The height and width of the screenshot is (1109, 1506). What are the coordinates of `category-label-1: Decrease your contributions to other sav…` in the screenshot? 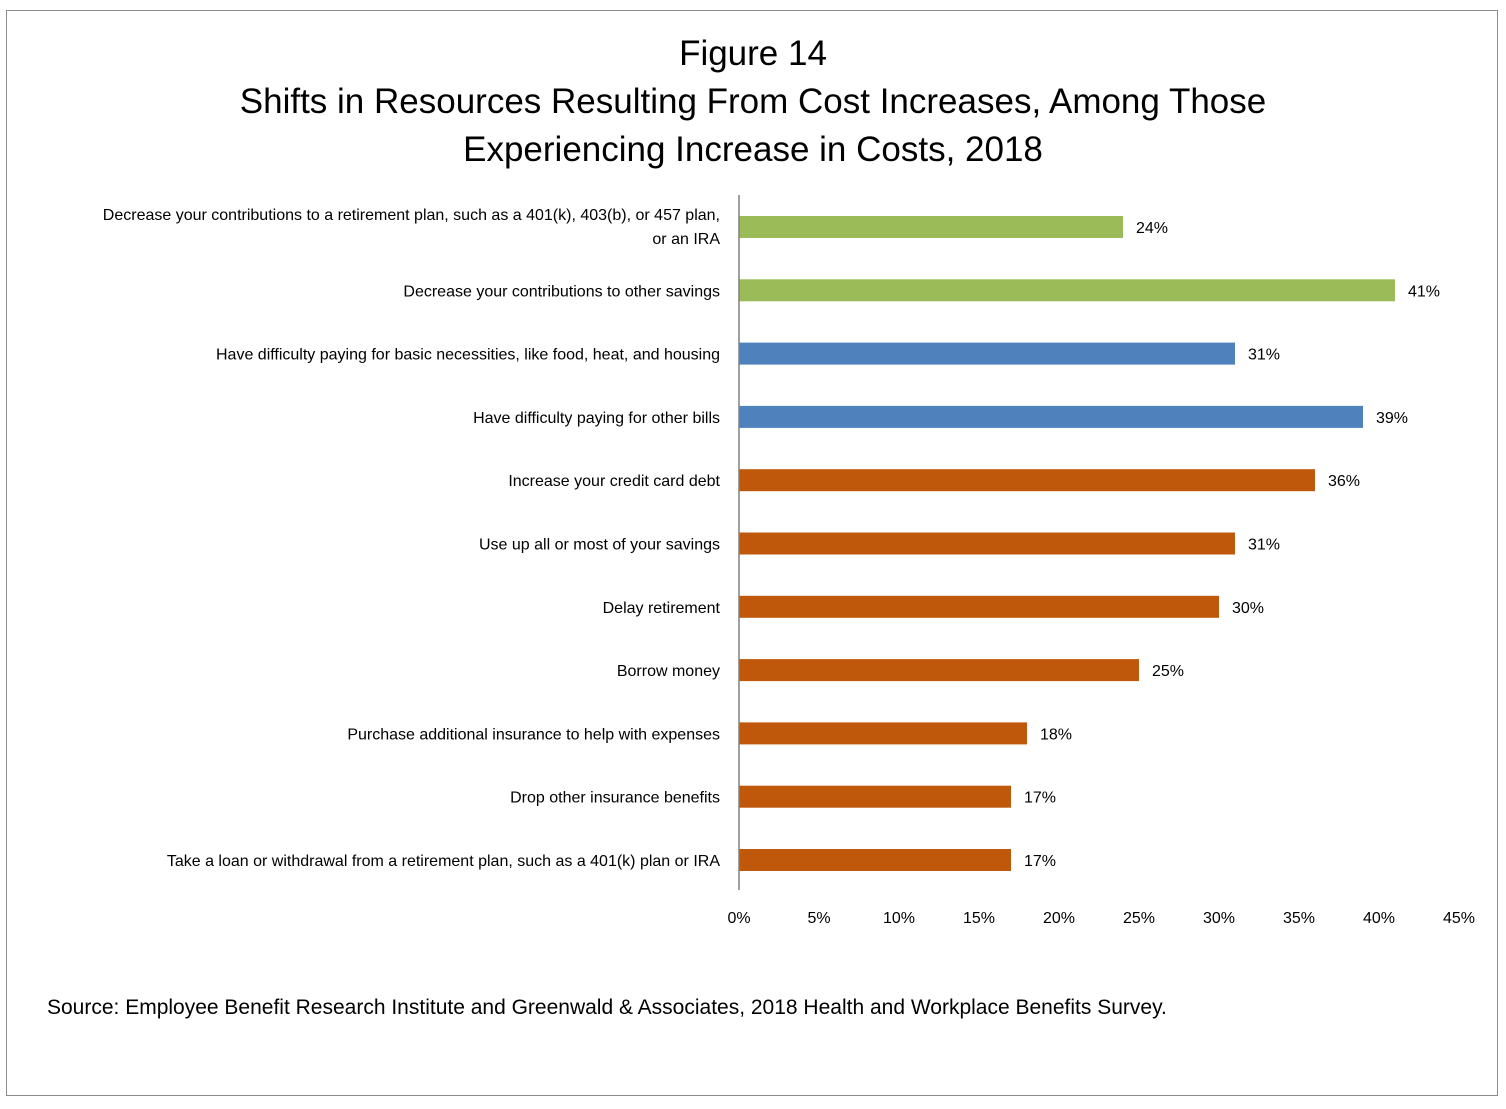 It's located at (561, 291).